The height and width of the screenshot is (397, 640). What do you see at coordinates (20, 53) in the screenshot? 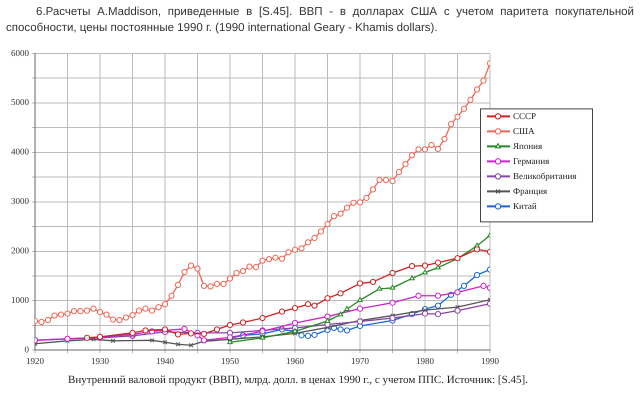
I see `y-tick-label: 6000` at bounding box center [20, 53].